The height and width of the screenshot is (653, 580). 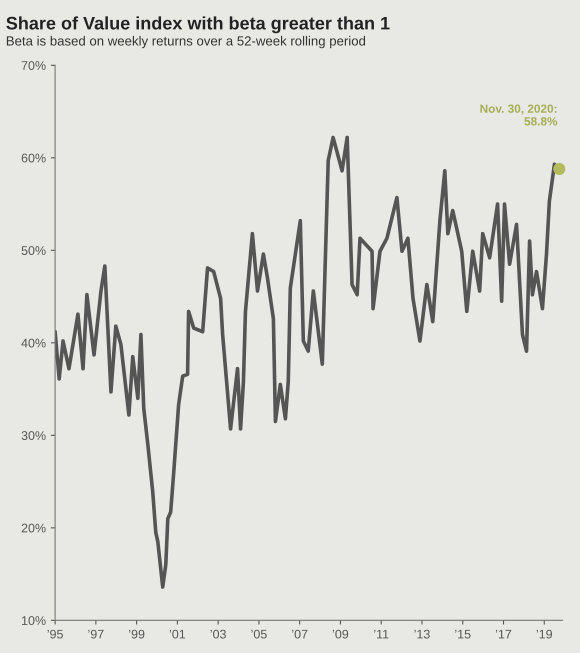 What do you see at coordinates (422, 634) in the screenshot?
I see `x-tick-label: ’13` at bounding box center [422, 634].